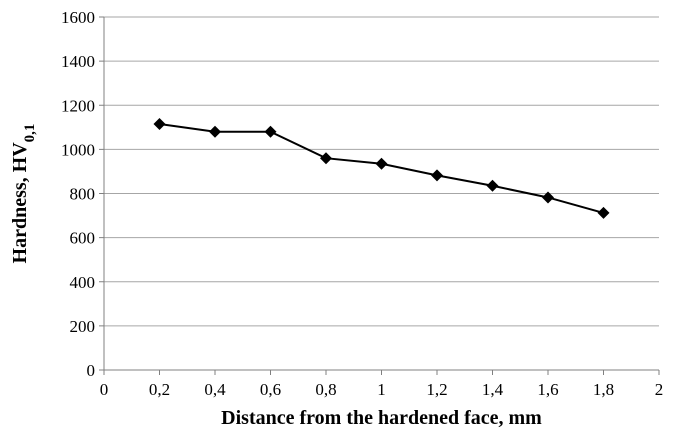 Image resolution: width=677 pixels, height=432 pixels. Describe the element at coordinates (547, 389) in the screenshot. I see `x-tick-label-8: 1,6` at that location.